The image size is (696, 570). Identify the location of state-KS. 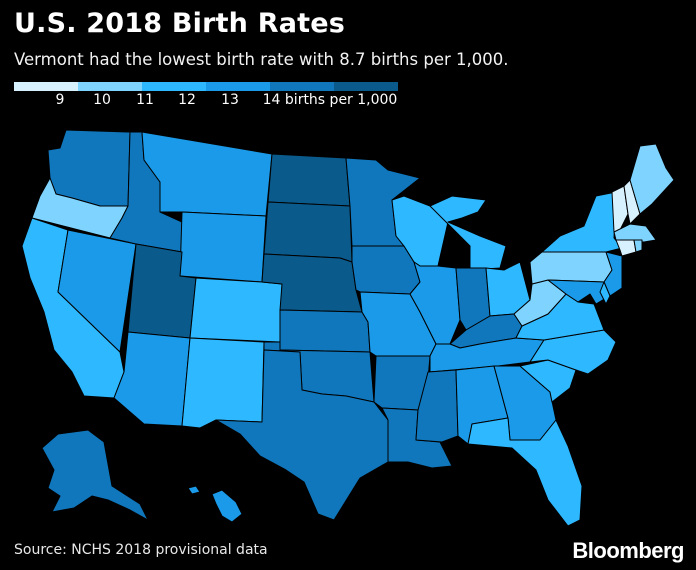
(325, 331).